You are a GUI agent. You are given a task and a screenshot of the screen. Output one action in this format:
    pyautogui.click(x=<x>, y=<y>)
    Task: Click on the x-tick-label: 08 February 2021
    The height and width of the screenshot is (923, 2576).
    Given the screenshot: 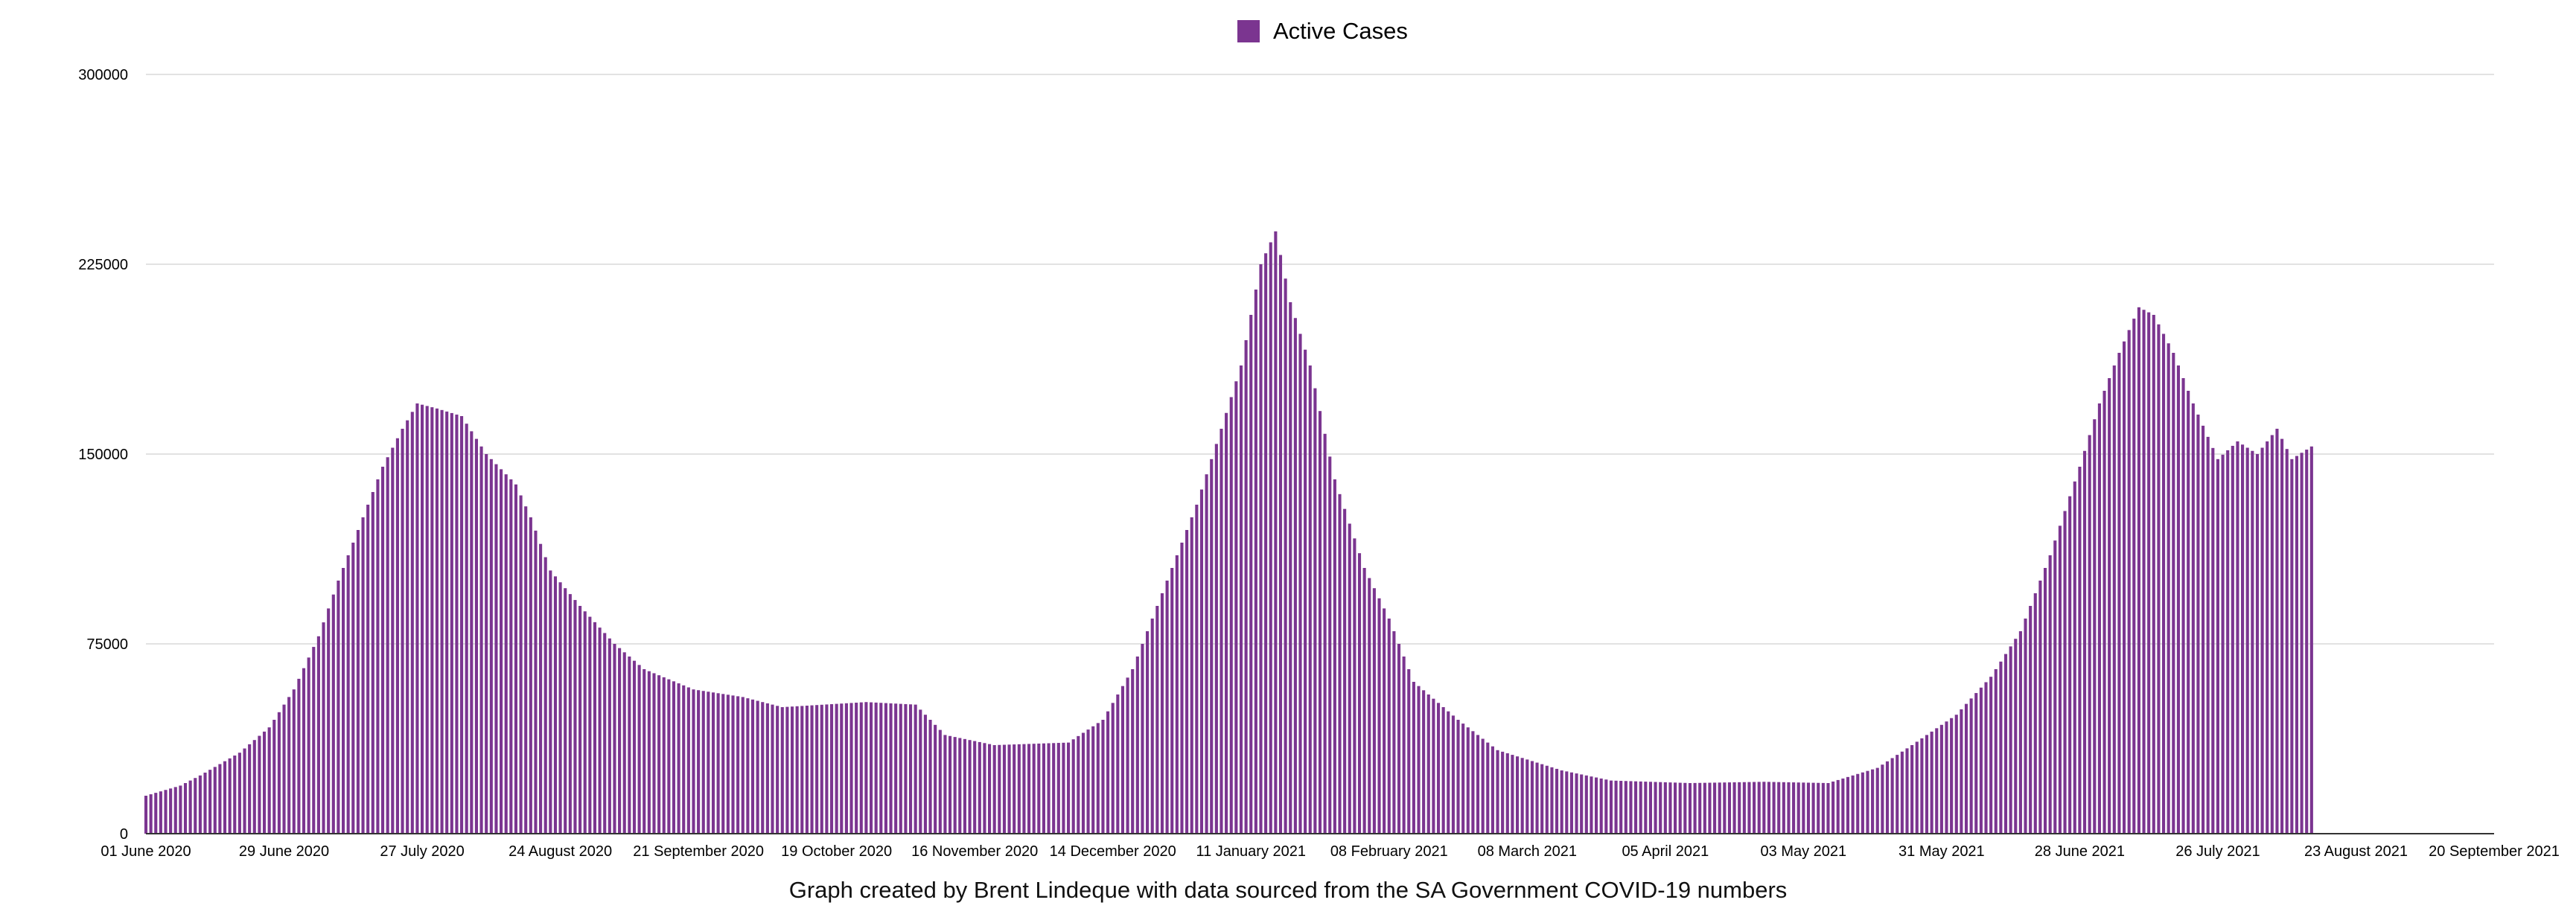 What is the action you would take?
    pyautogui.click(x=1389, y=851)
    